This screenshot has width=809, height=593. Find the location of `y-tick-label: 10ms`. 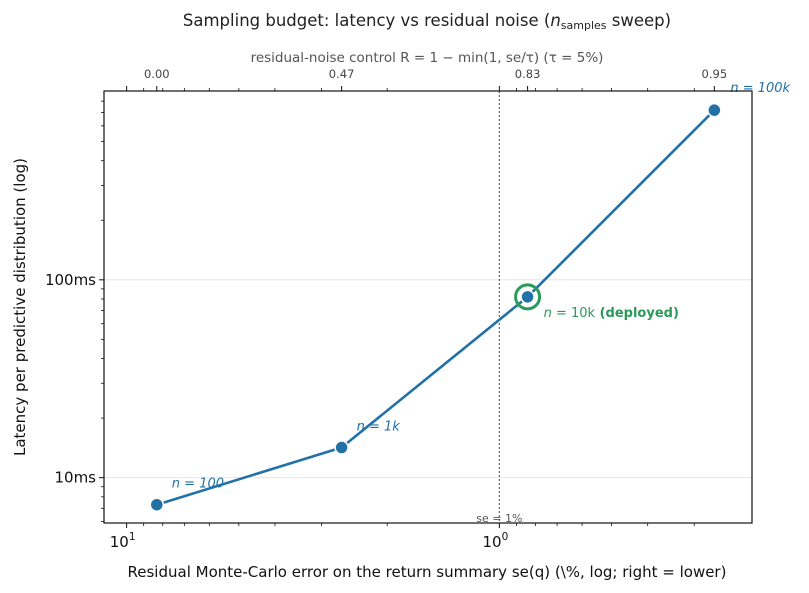

y-tick-label: 10ms is located at coordinates (75, 478).